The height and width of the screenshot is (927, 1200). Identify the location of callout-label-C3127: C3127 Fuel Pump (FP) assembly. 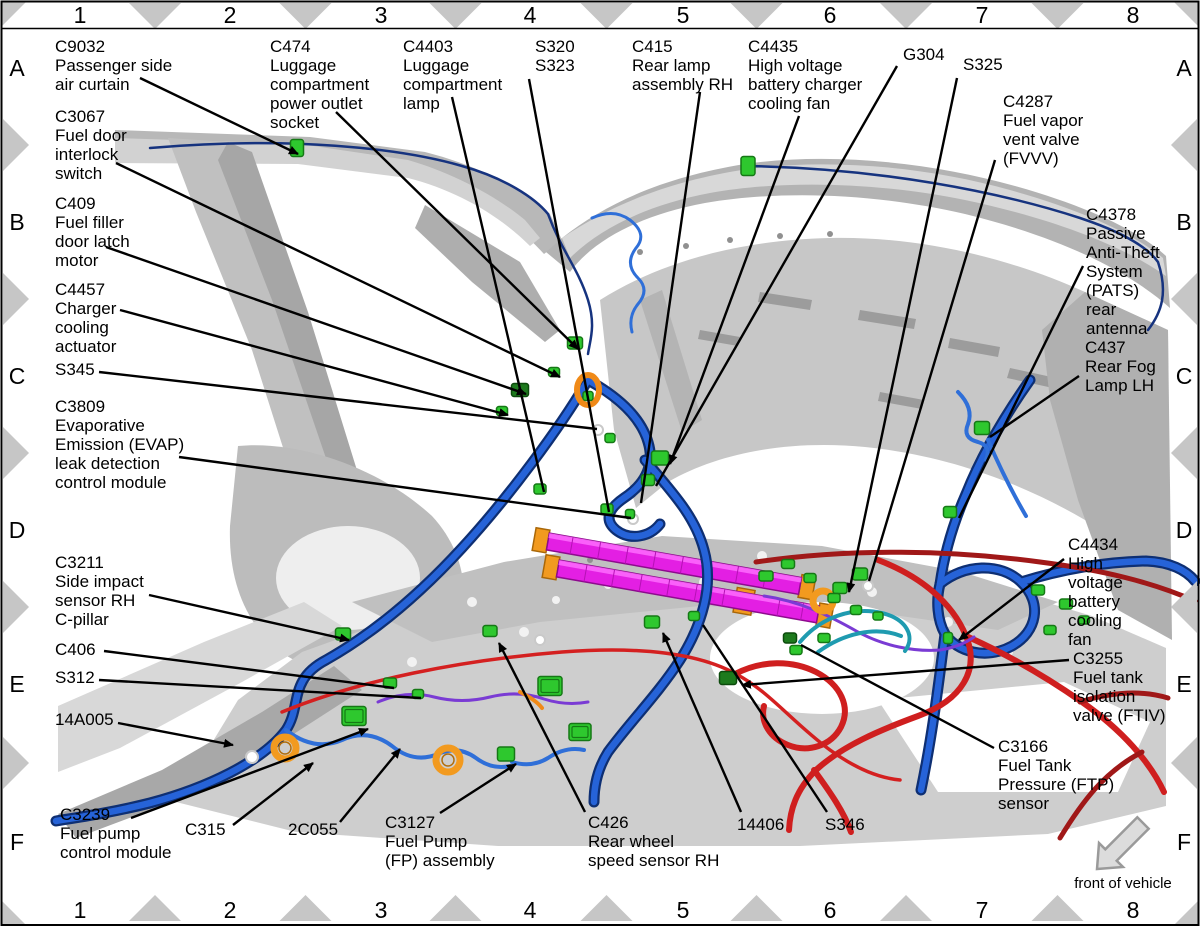
(440, 841).